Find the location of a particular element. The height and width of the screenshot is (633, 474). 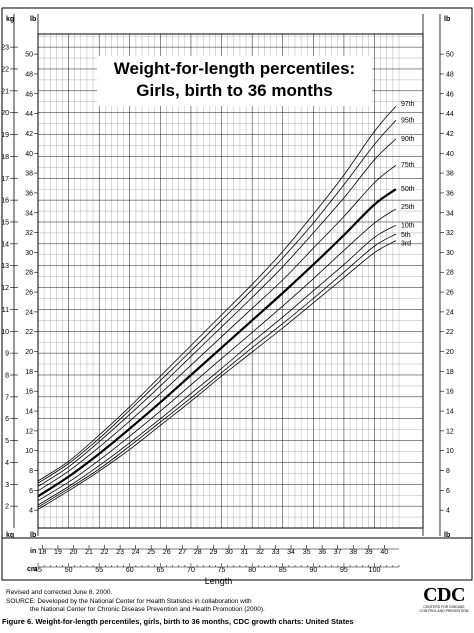

in-tick-label: 34 is located at coordinates (291, 552).